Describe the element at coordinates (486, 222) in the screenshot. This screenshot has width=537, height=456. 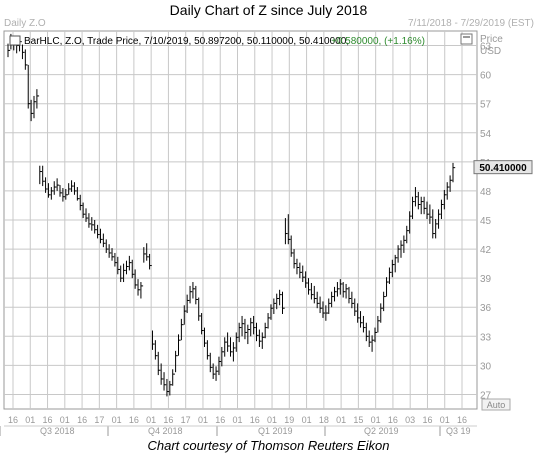
I see `y-tick-labels: 27303336394245485154576063` at that location.